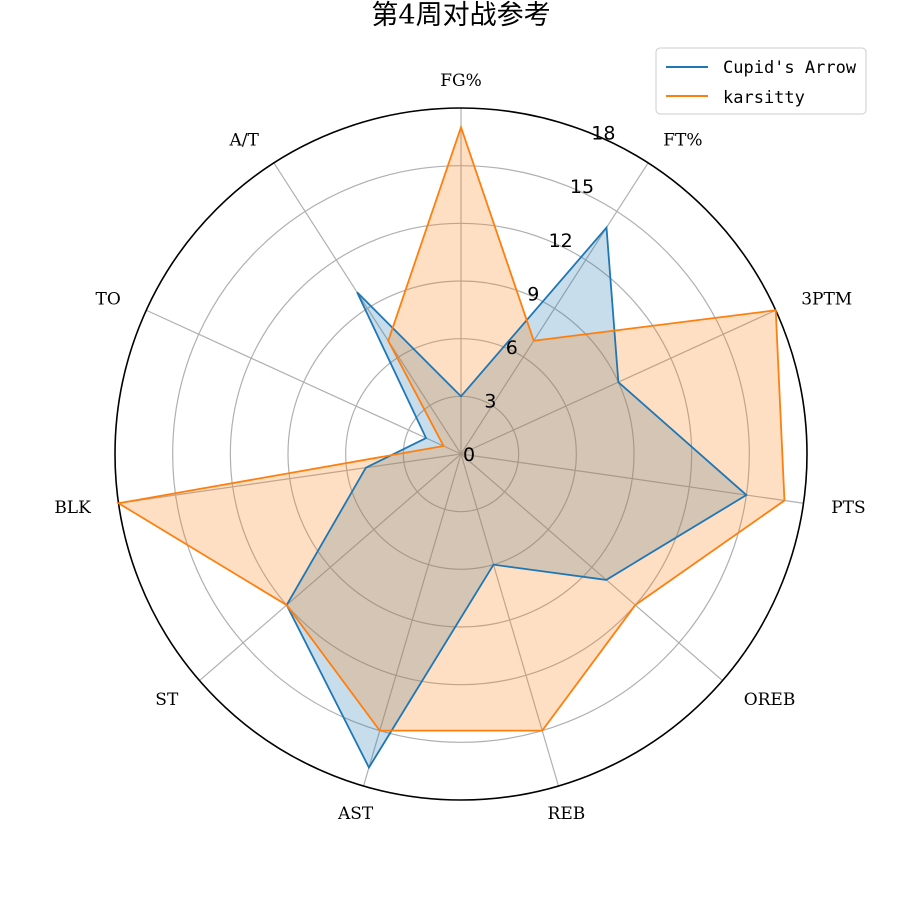 The height and width of the screenshot is (900, 900). What do you see at coordinates (561, 241) in the screenshot?
I see `radial-tick-label-4: 12` at bounding box center [561, 241].